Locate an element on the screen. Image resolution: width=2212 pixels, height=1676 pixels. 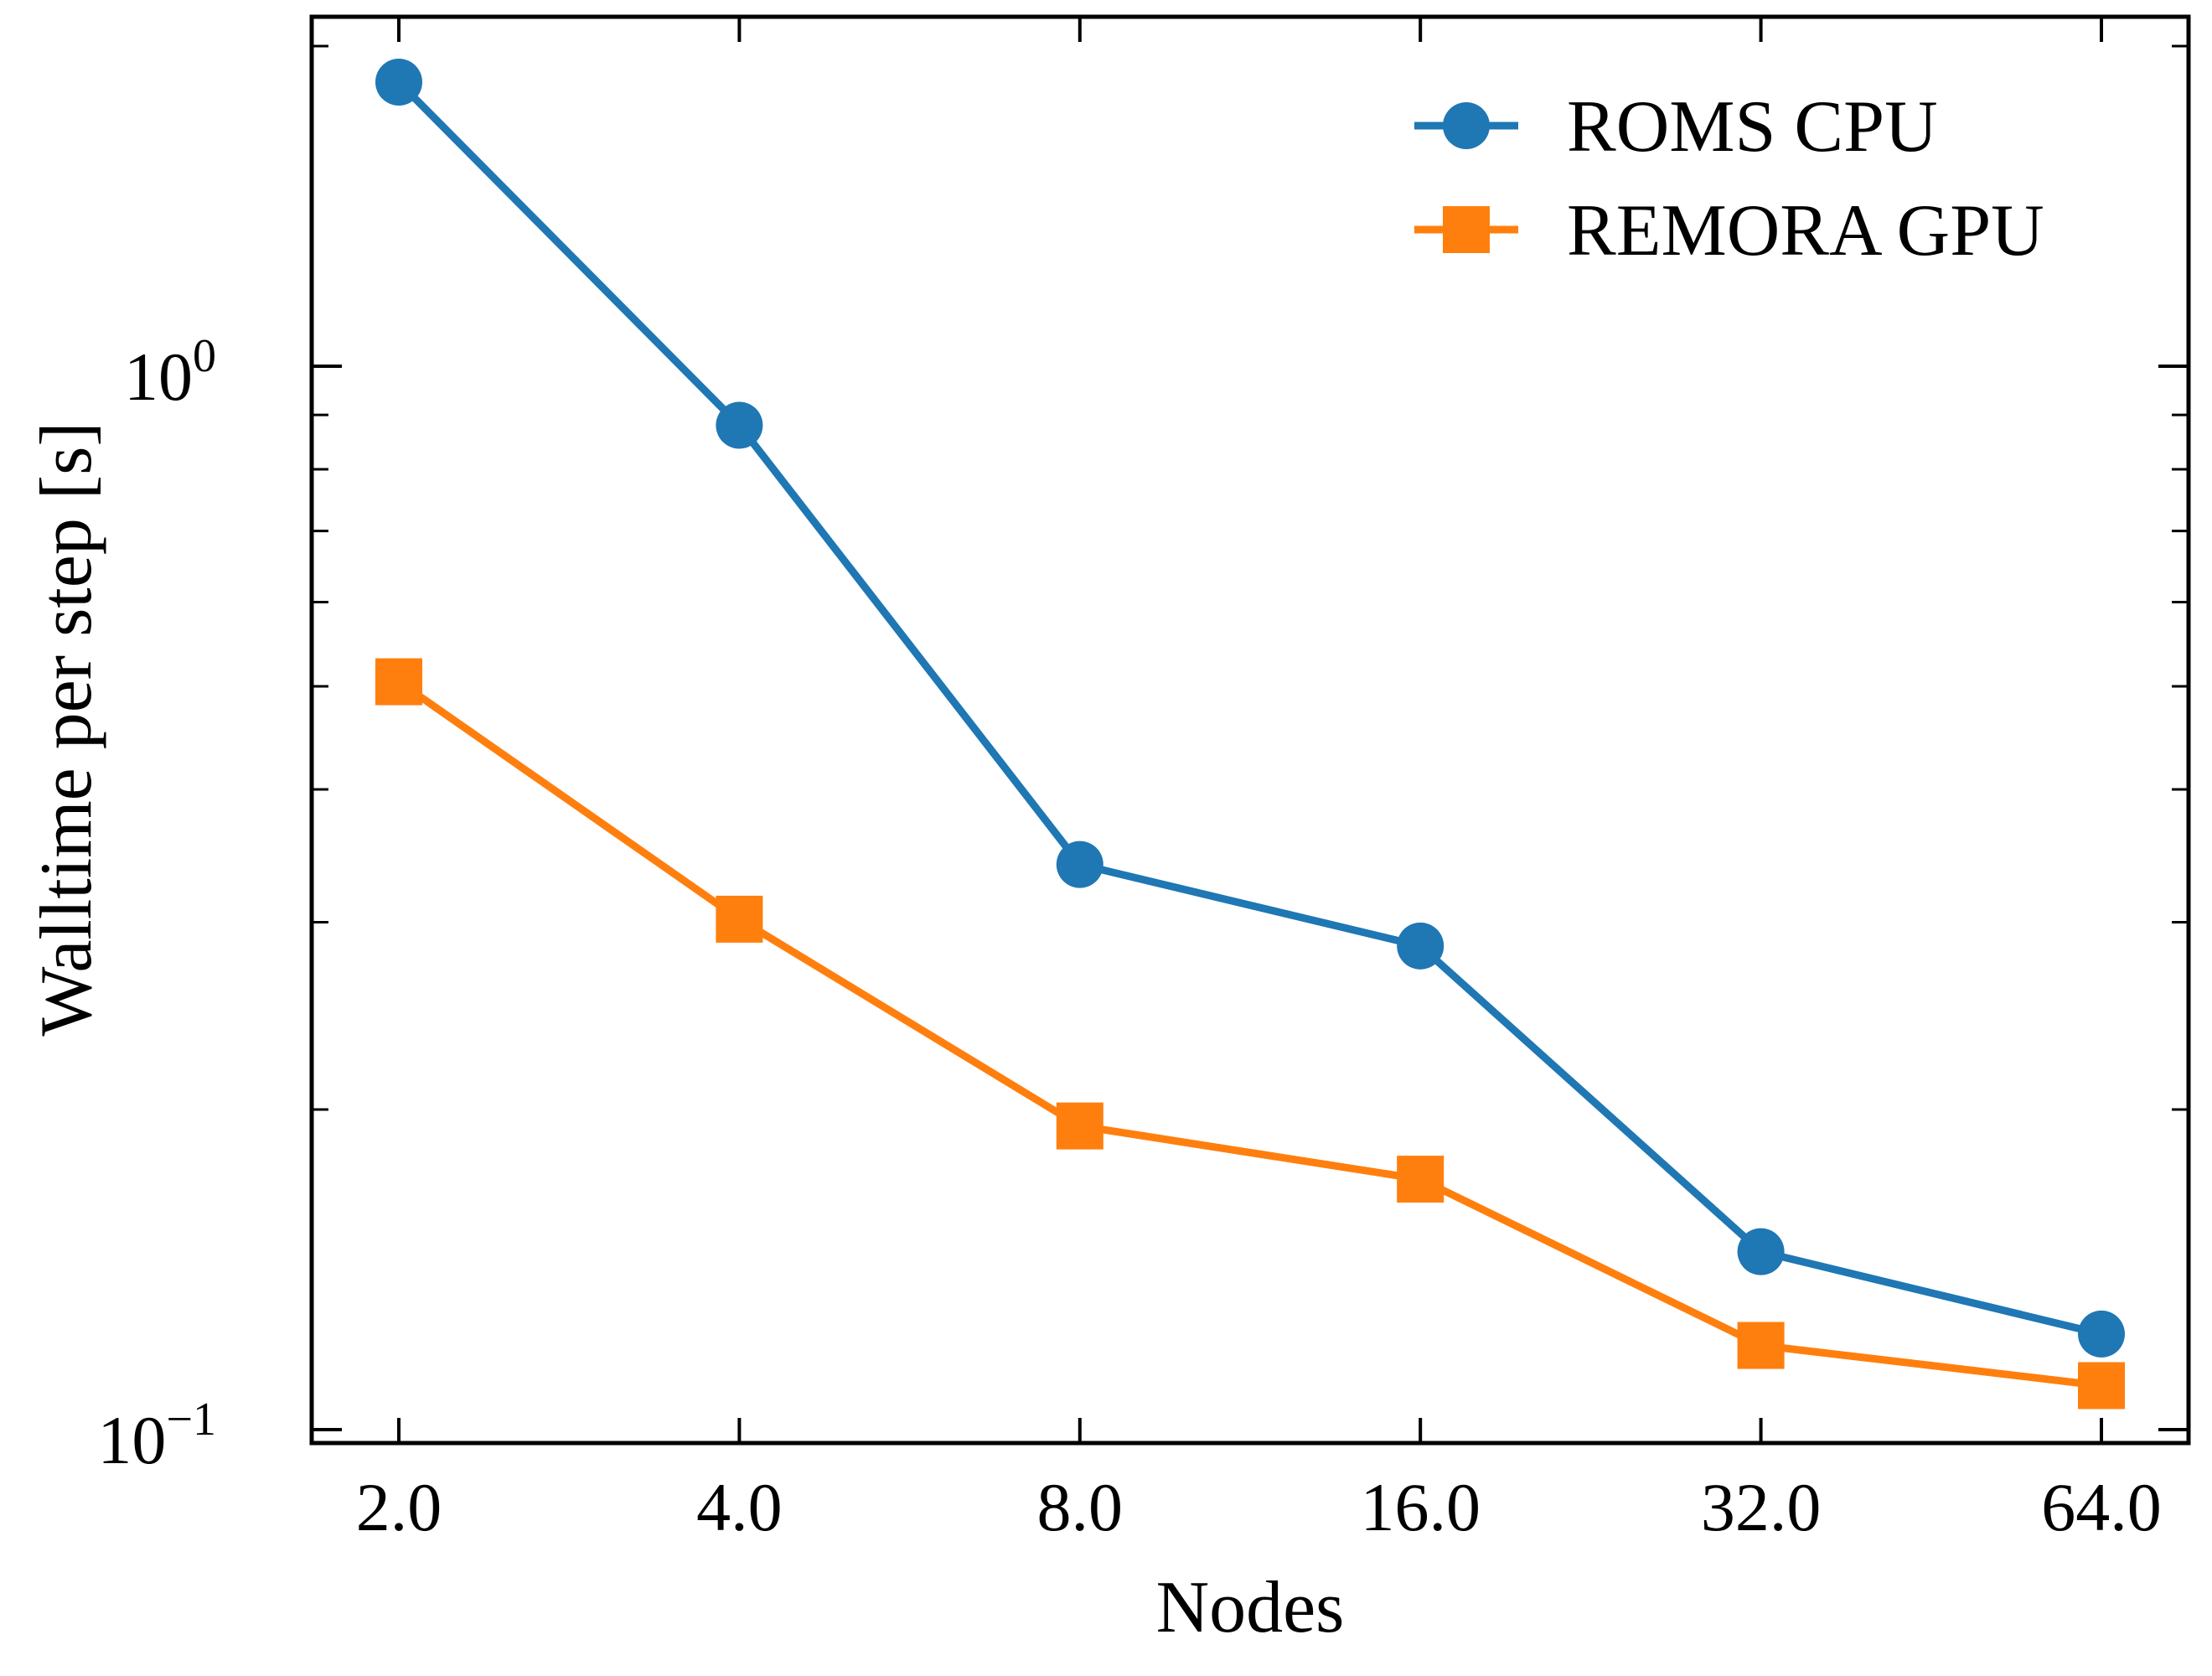
x-tick-label: 4.0 is located at coordinates (739, 1507).